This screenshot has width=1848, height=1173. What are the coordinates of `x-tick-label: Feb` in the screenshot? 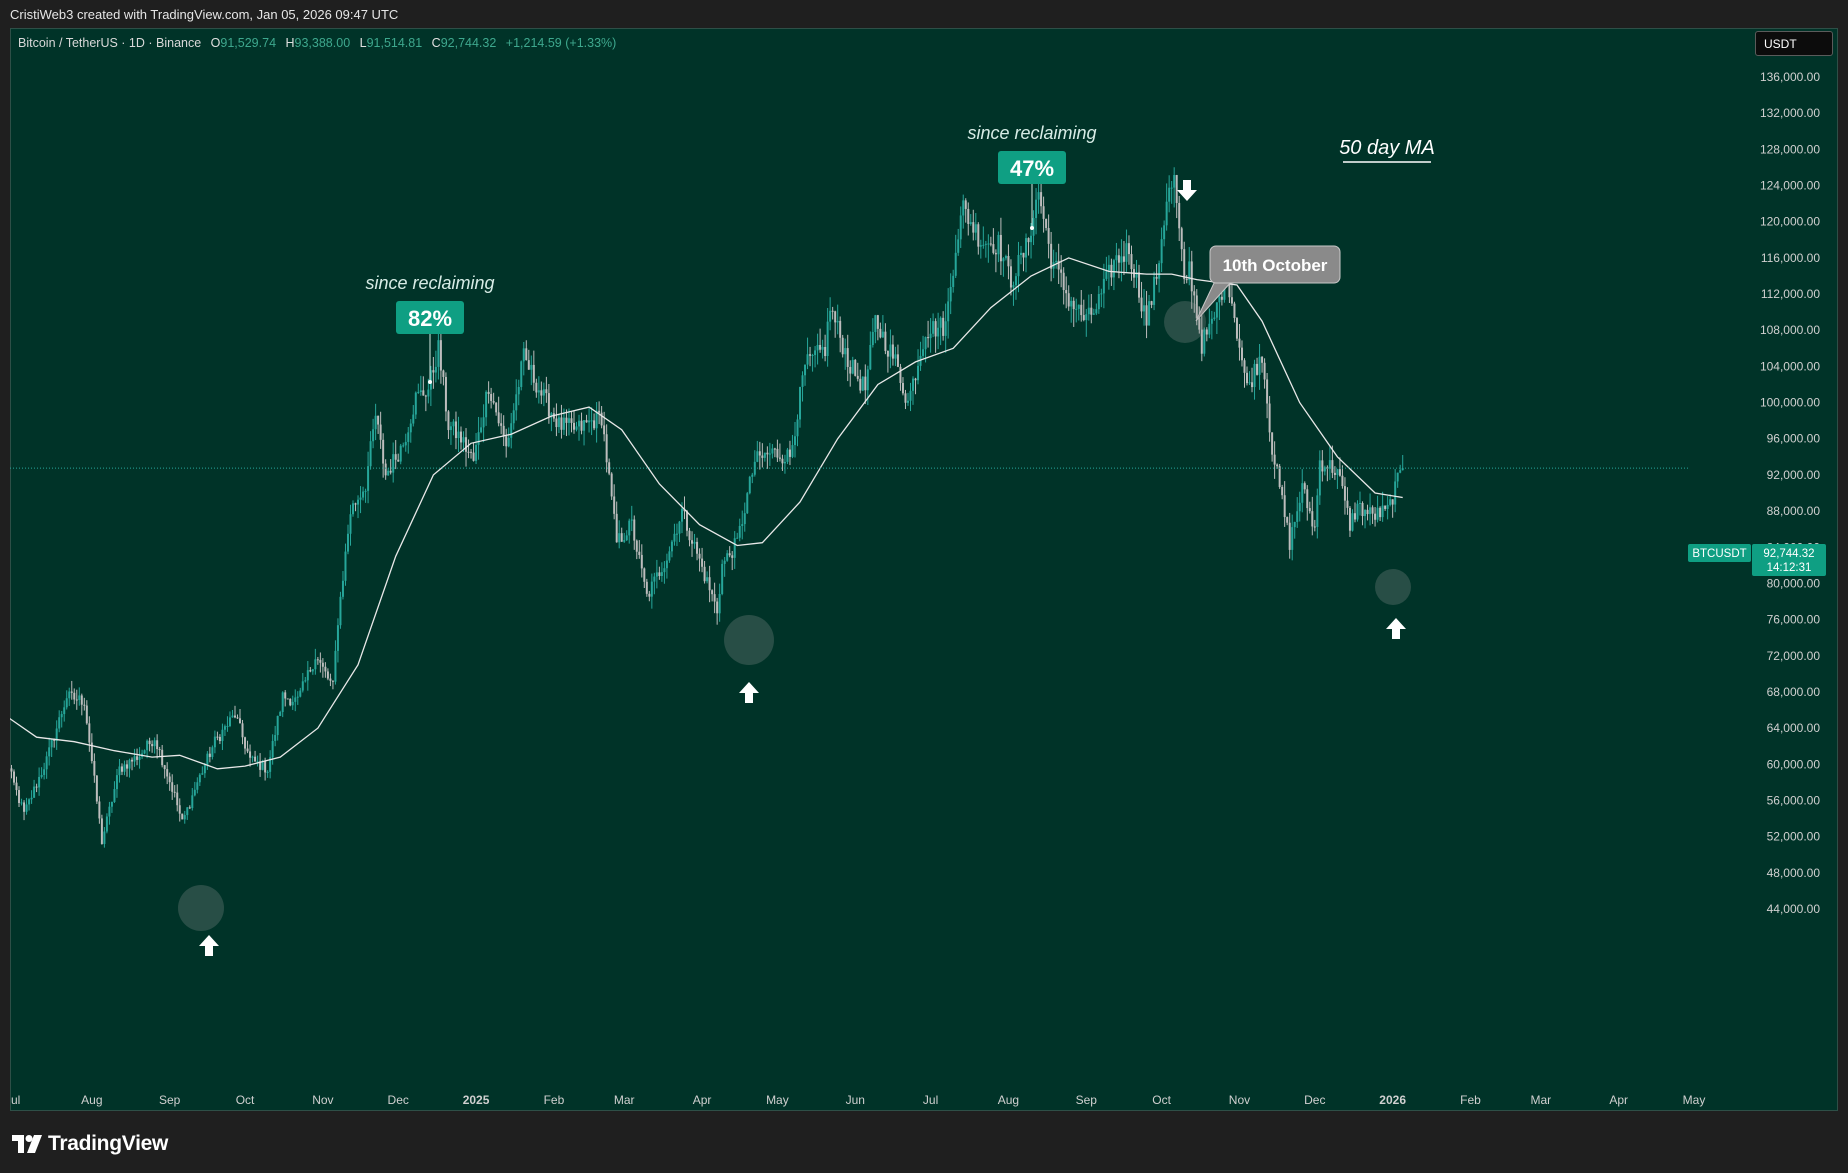 It's located at (554, 1100).